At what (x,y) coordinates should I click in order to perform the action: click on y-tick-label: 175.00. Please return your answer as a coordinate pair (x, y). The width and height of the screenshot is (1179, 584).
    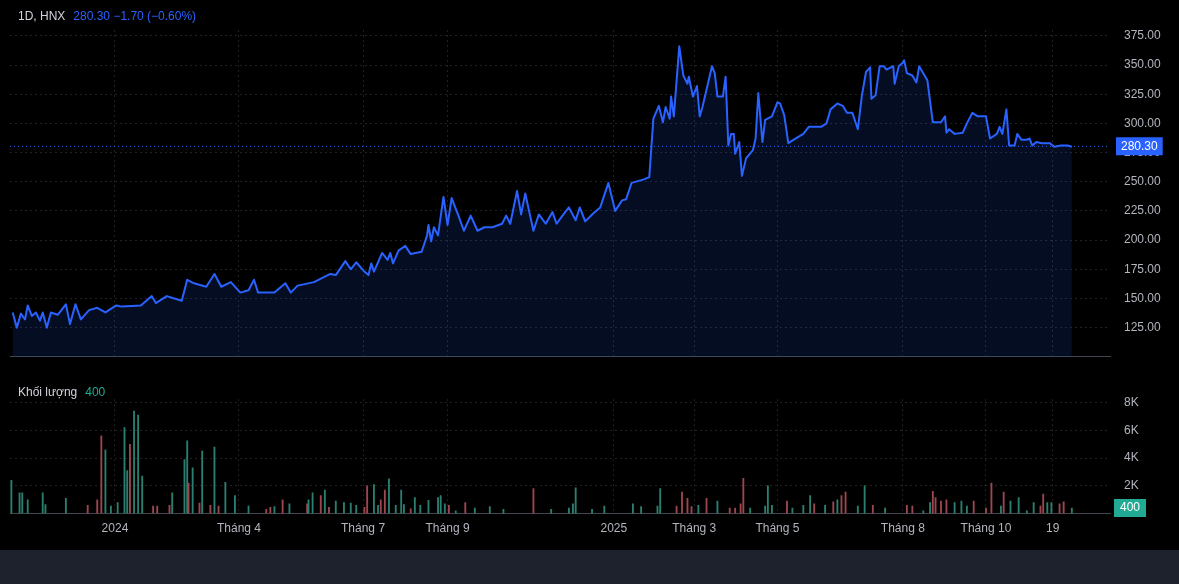
    Looking at the image, I should click on (1143, 268).